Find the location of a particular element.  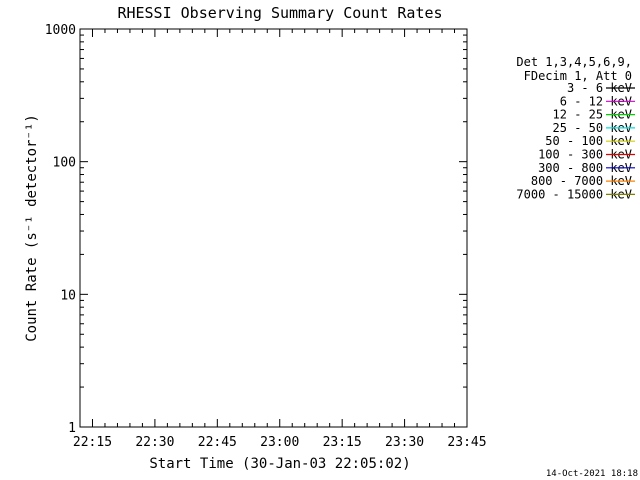

x-tick-label: 22:30 is located at coordinates (154, 442).